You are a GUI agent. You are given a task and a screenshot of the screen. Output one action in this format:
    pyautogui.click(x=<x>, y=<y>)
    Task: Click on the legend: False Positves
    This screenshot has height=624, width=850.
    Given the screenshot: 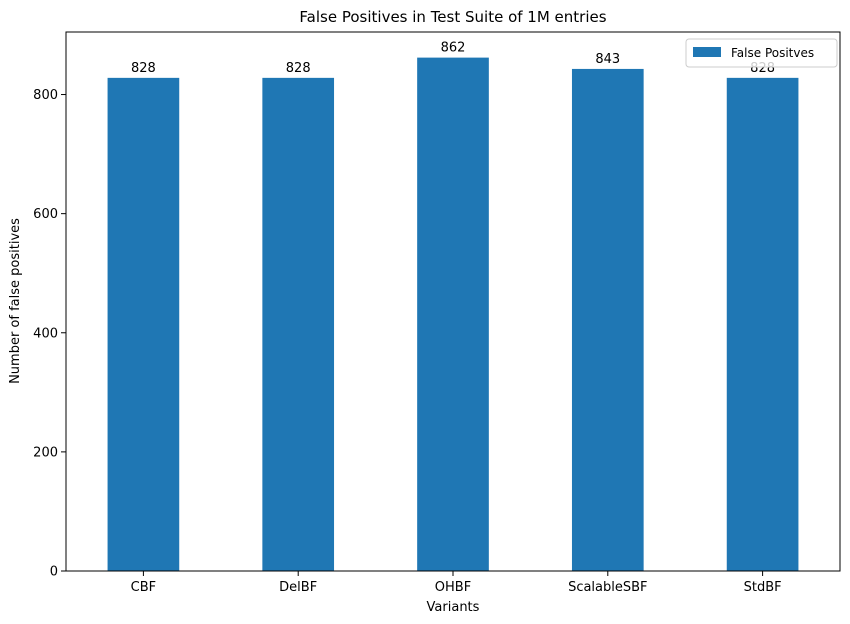 What is the action you would take?
    pyautogui.click(x=761, y=53)
    